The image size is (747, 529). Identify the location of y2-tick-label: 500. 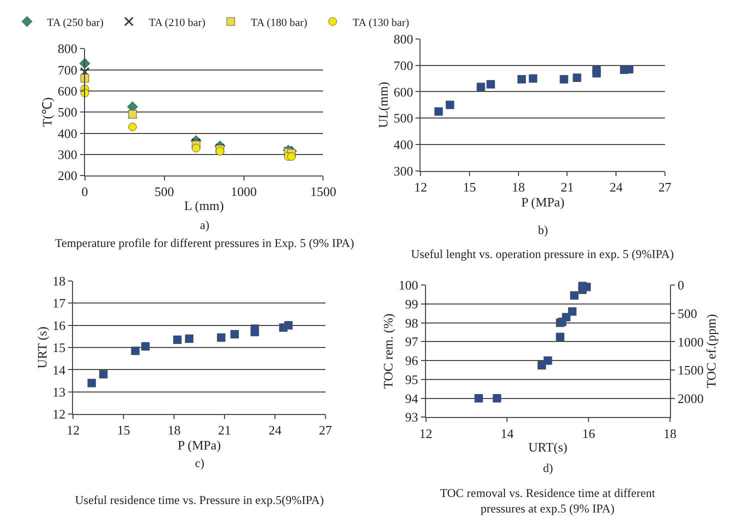
(688, 313).